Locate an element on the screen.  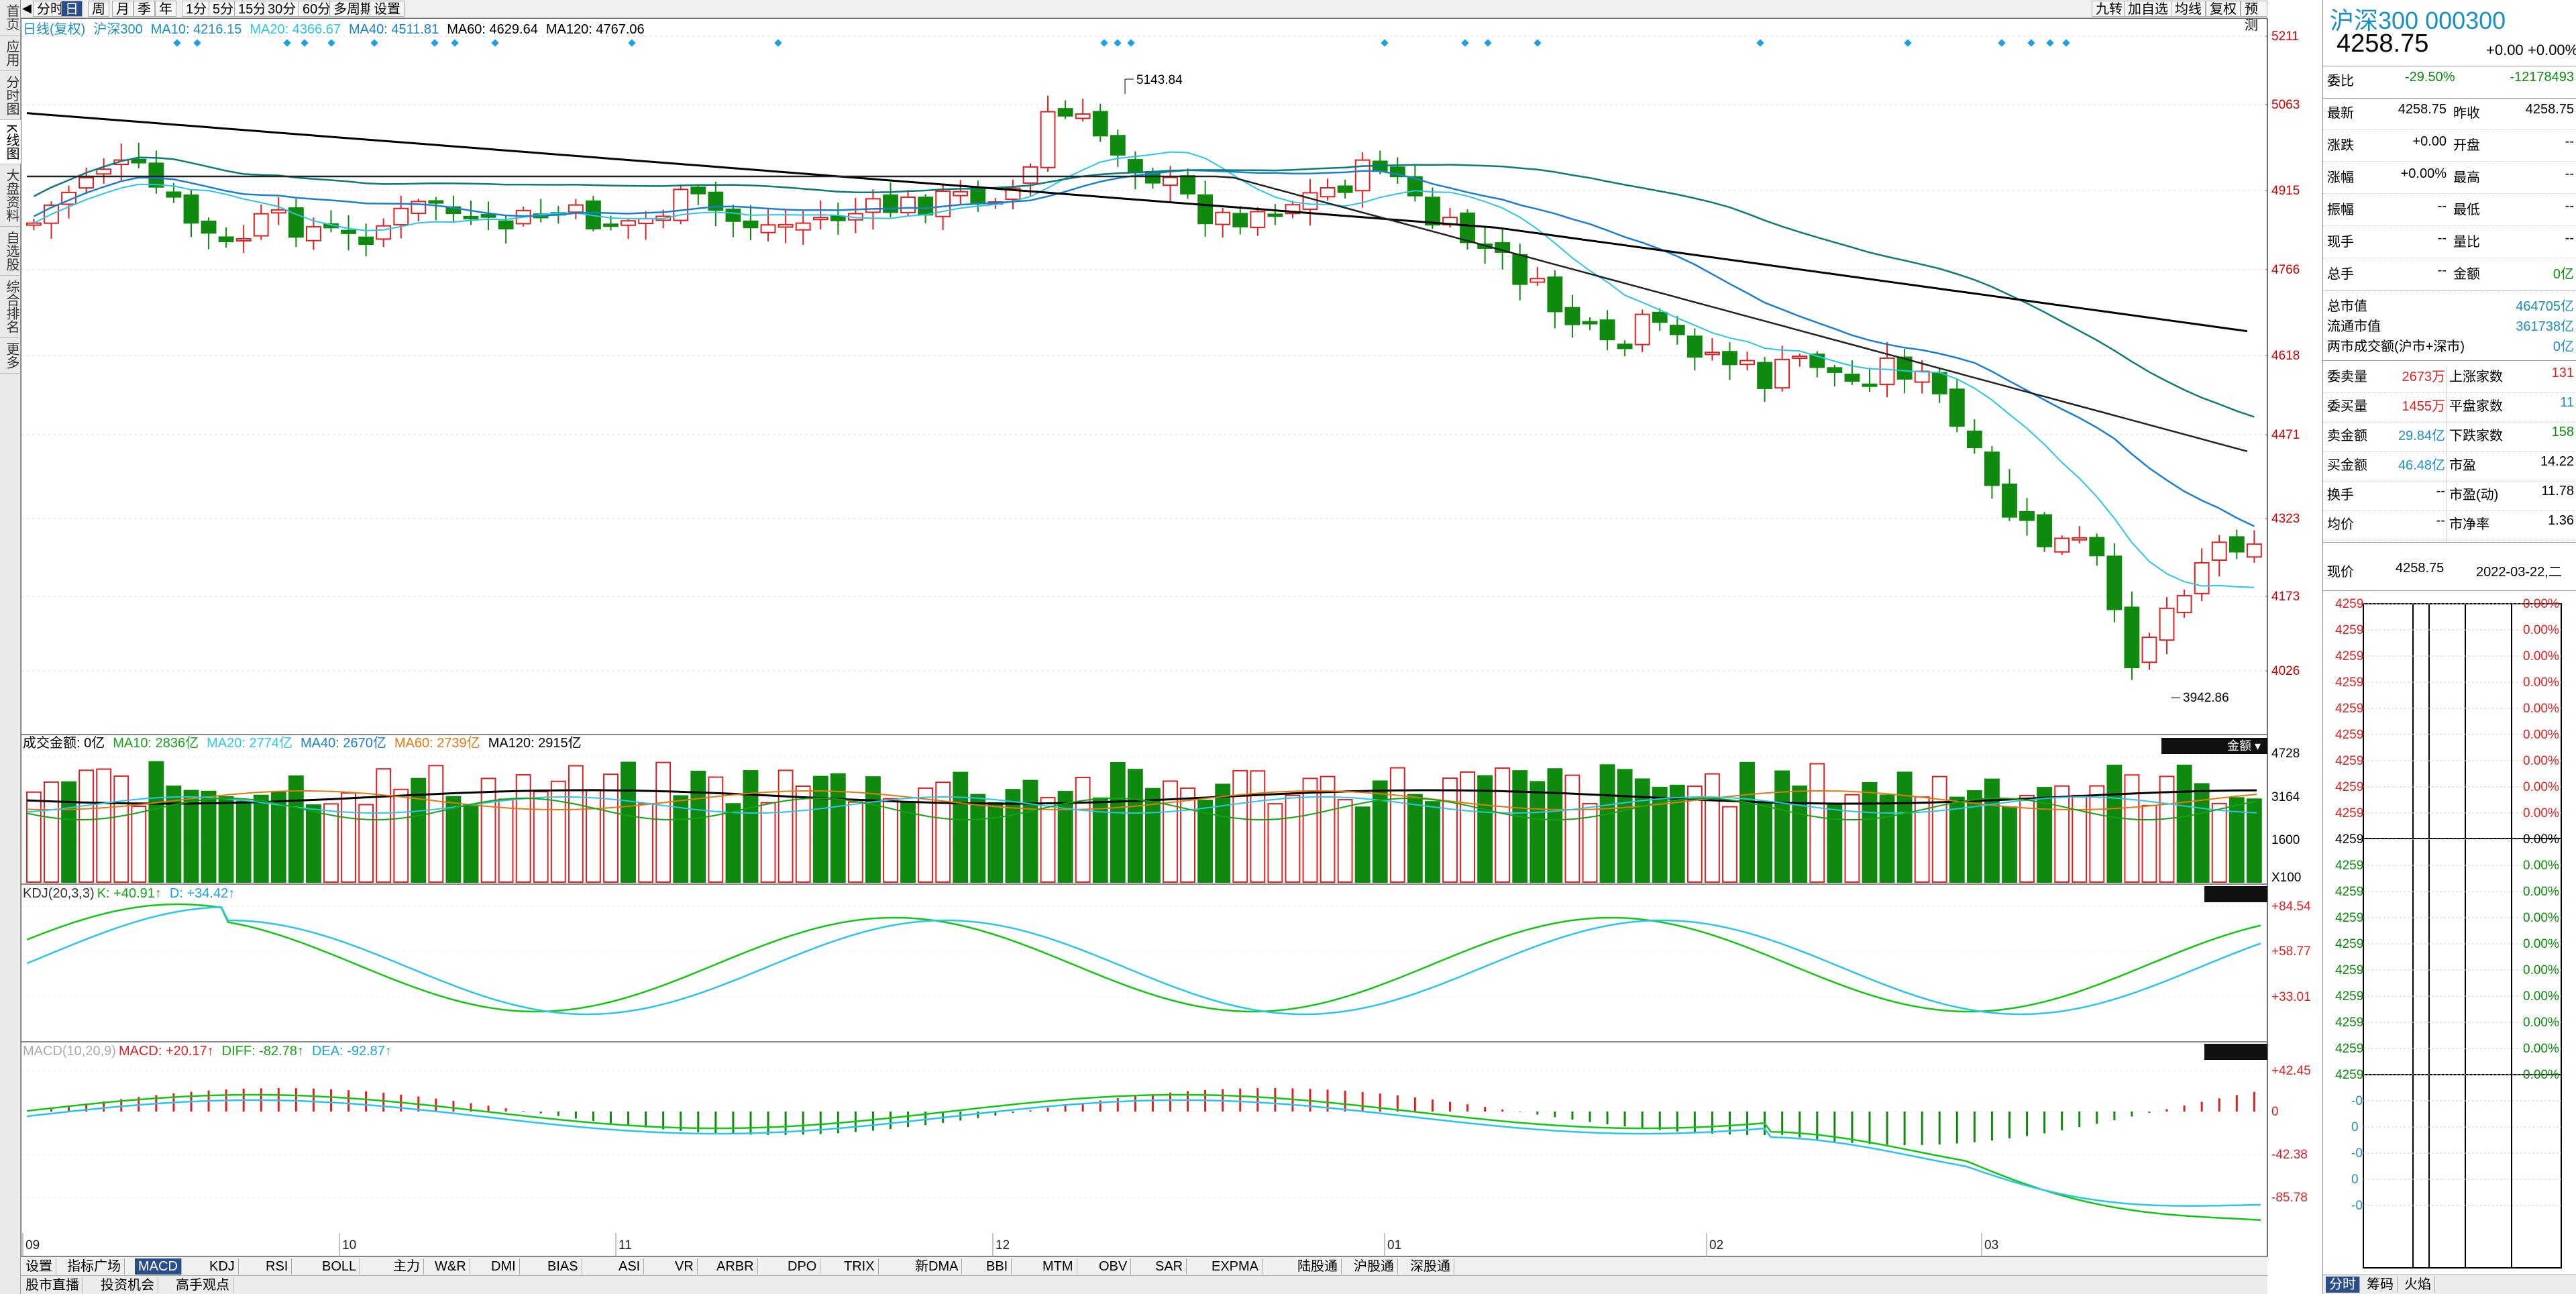
toolbar-right-button: 加自选 is located at coordinates (2148, 9).